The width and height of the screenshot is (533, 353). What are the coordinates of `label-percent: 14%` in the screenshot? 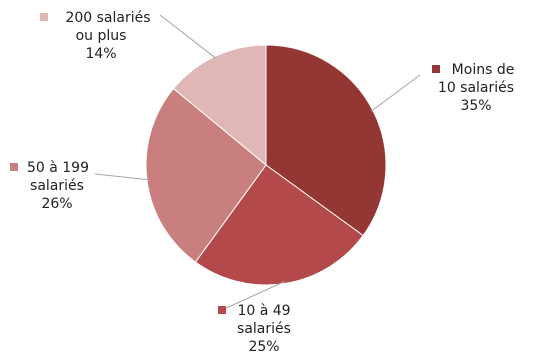 It's located at (100, 54).